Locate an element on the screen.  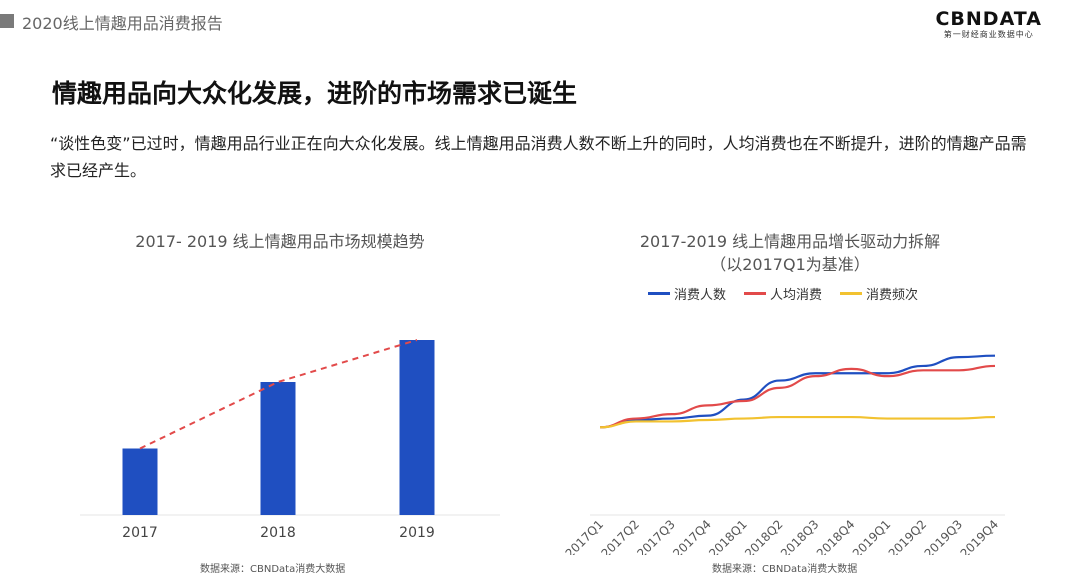
legend-item-frequency: 消费频次 is located at coordinates (879, 293).